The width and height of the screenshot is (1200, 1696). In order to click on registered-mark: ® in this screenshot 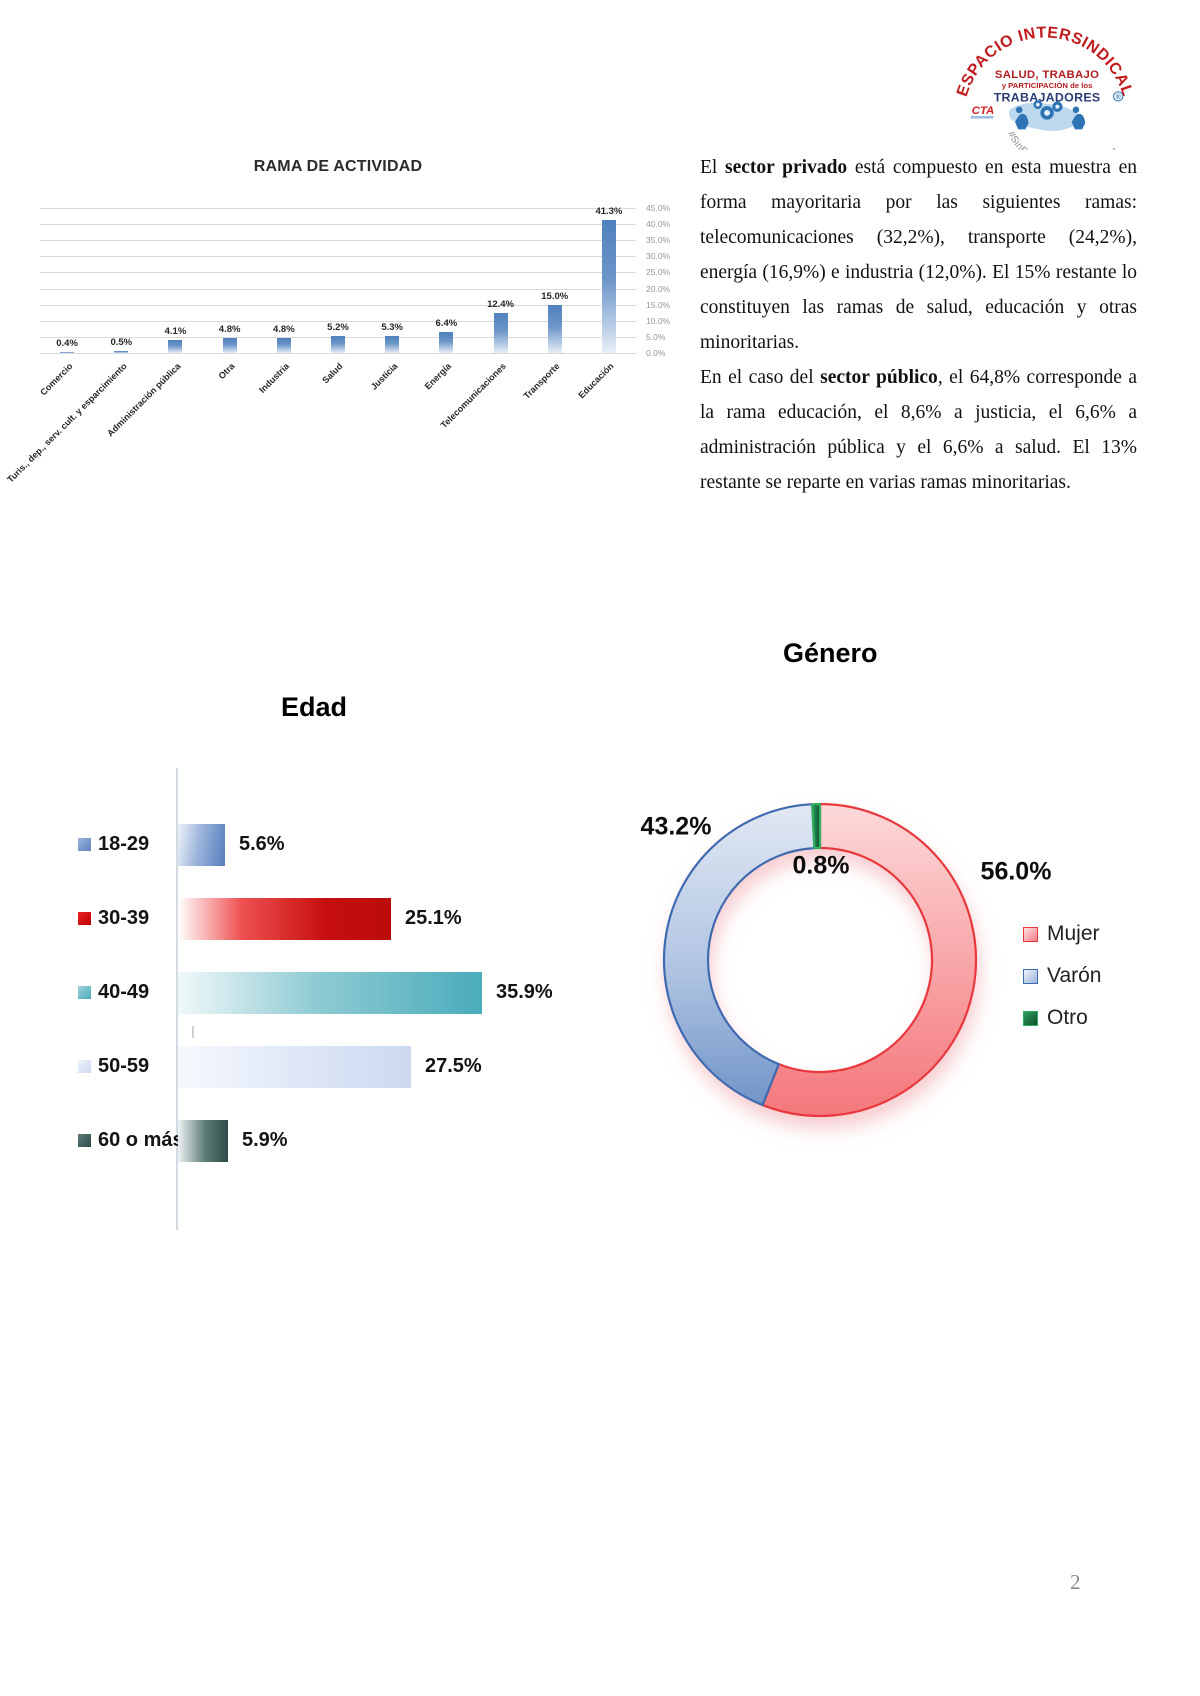, I will do `click(1119, 96)`.